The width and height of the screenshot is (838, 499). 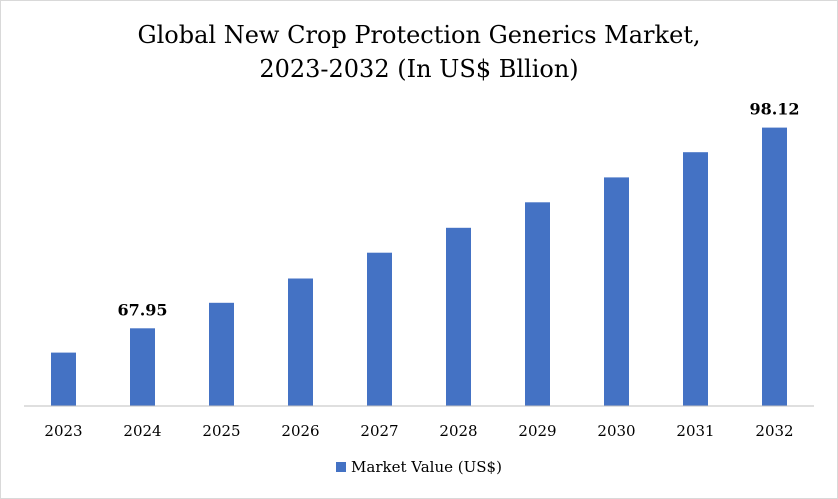 What do you see at coordinates (341, 467) in the screenshot?
I see `legend-swatch` at bounding box center [341, 467].